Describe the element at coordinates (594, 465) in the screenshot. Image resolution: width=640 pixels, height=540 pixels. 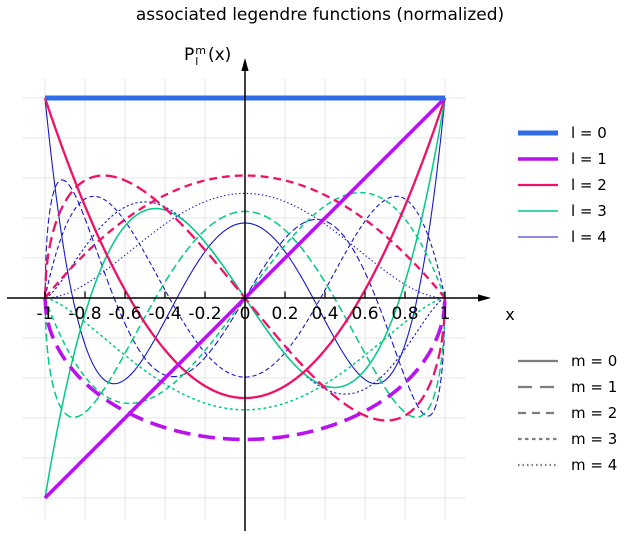
I see `legend-label: m = 4` at that location.